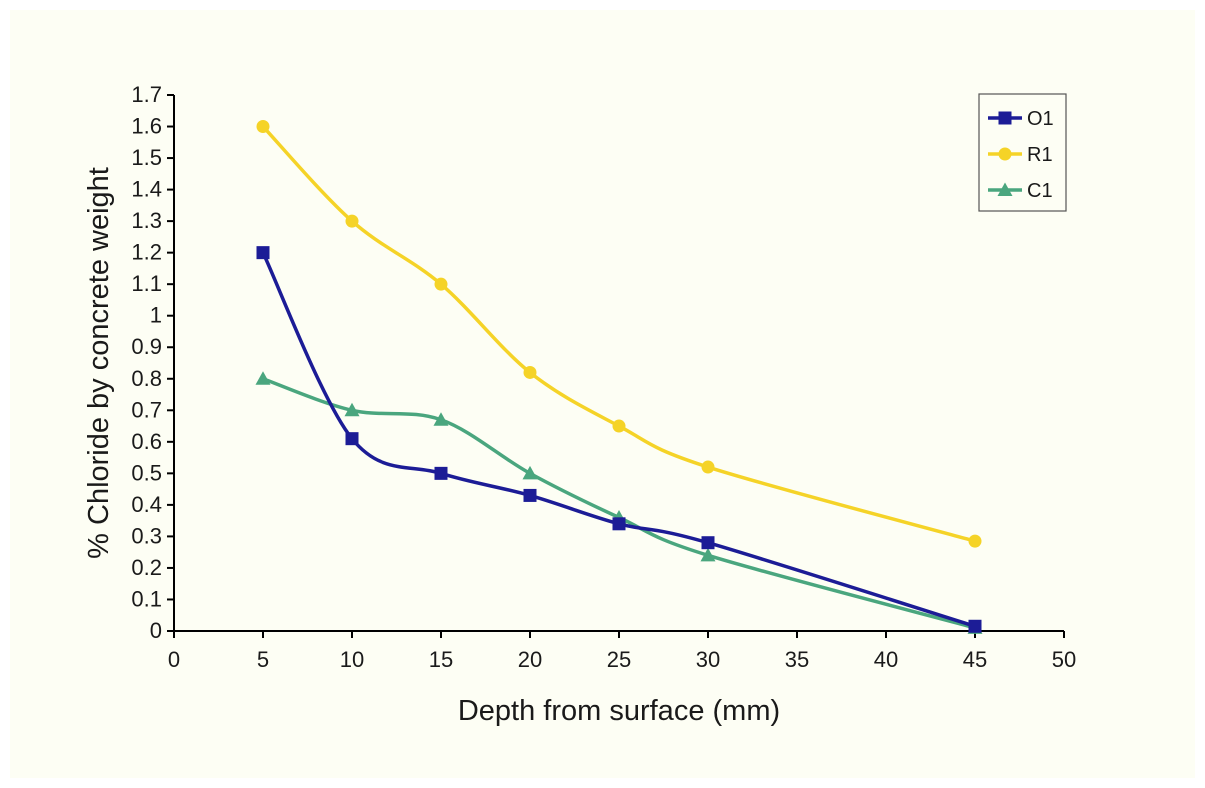 The height and width of the screenshot is (788, 1205). Describe the element at coordinates (1021, 119) in the screenshot. I see `legend-item-o1: O1` at that location.